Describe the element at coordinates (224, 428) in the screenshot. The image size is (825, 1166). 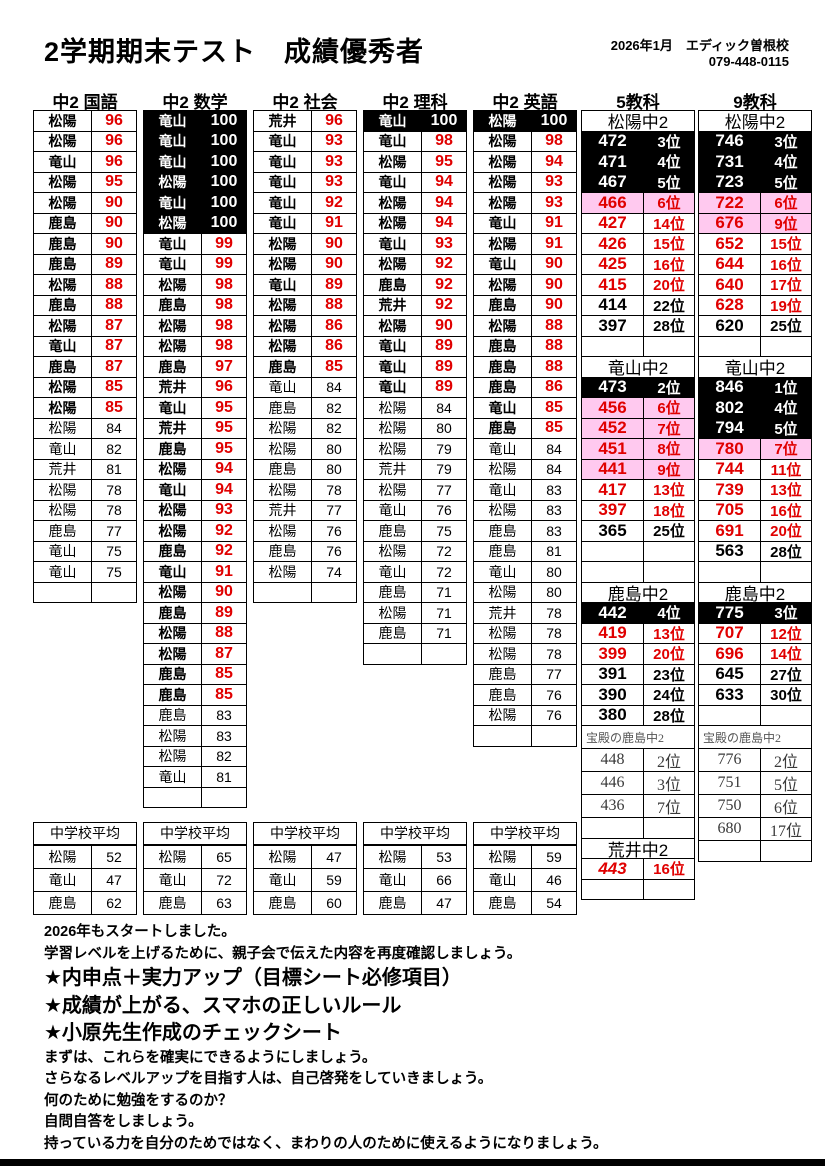
I see `score-cell: 95` at that location.